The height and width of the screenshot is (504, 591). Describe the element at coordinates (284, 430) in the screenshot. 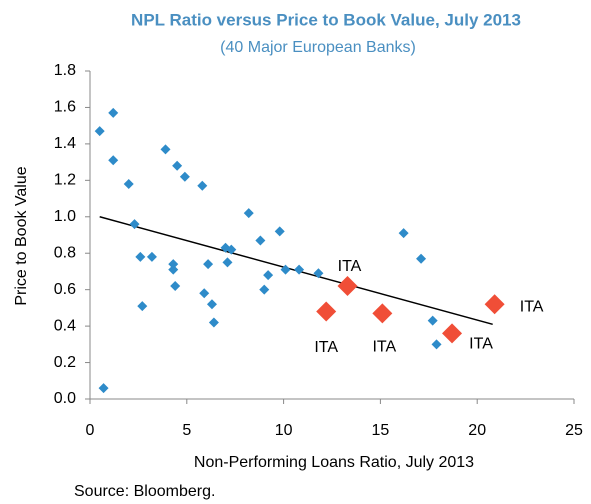

I see `x-tick-label: 10` at that location.